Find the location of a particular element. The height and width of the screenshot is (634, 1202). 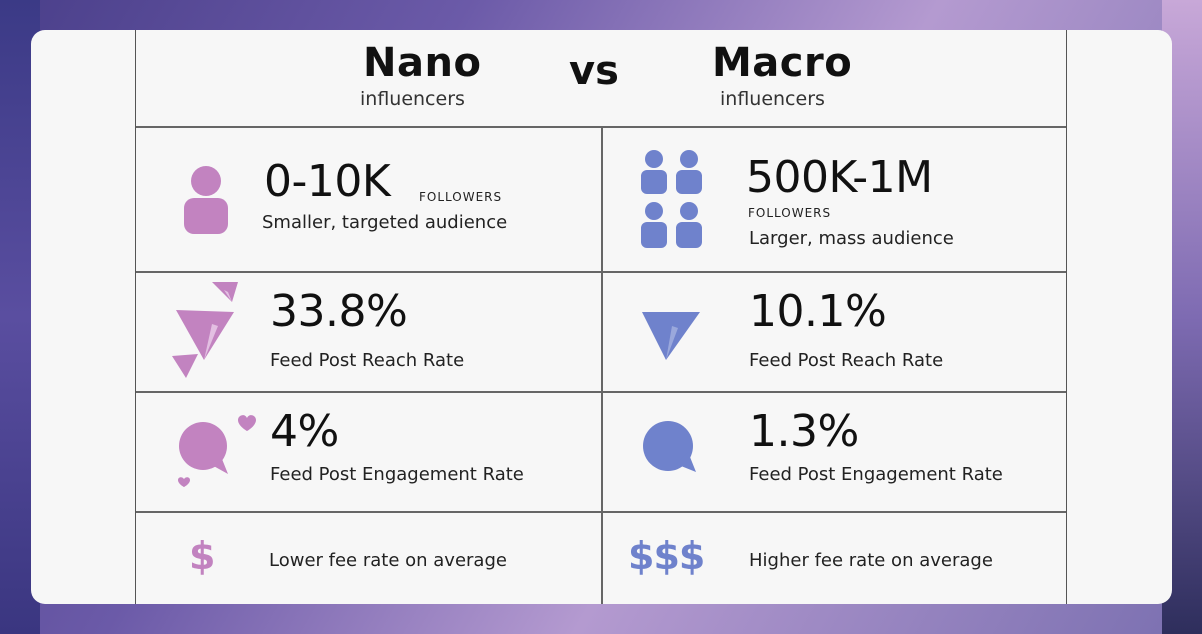

person-icon is located at coordinates (206, 200).